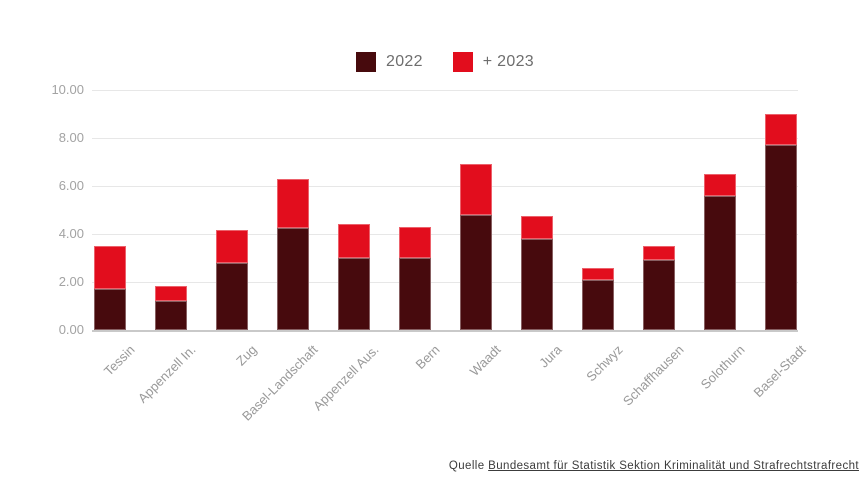 This screenshot has width=864, height=486. What do you see at coordinates (171, 293) in the screenshot?
I see `bar-segment-2023-appenzell-in-` at bounding box center [171, 293].